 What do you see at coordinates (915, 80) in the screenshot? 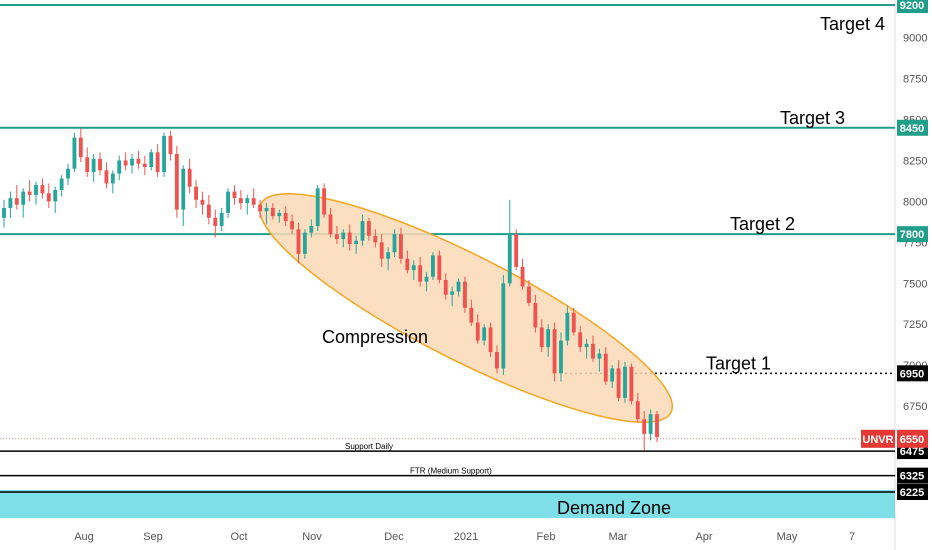
I see `y-tick-label: 8750` at bounding box center [915, 80].